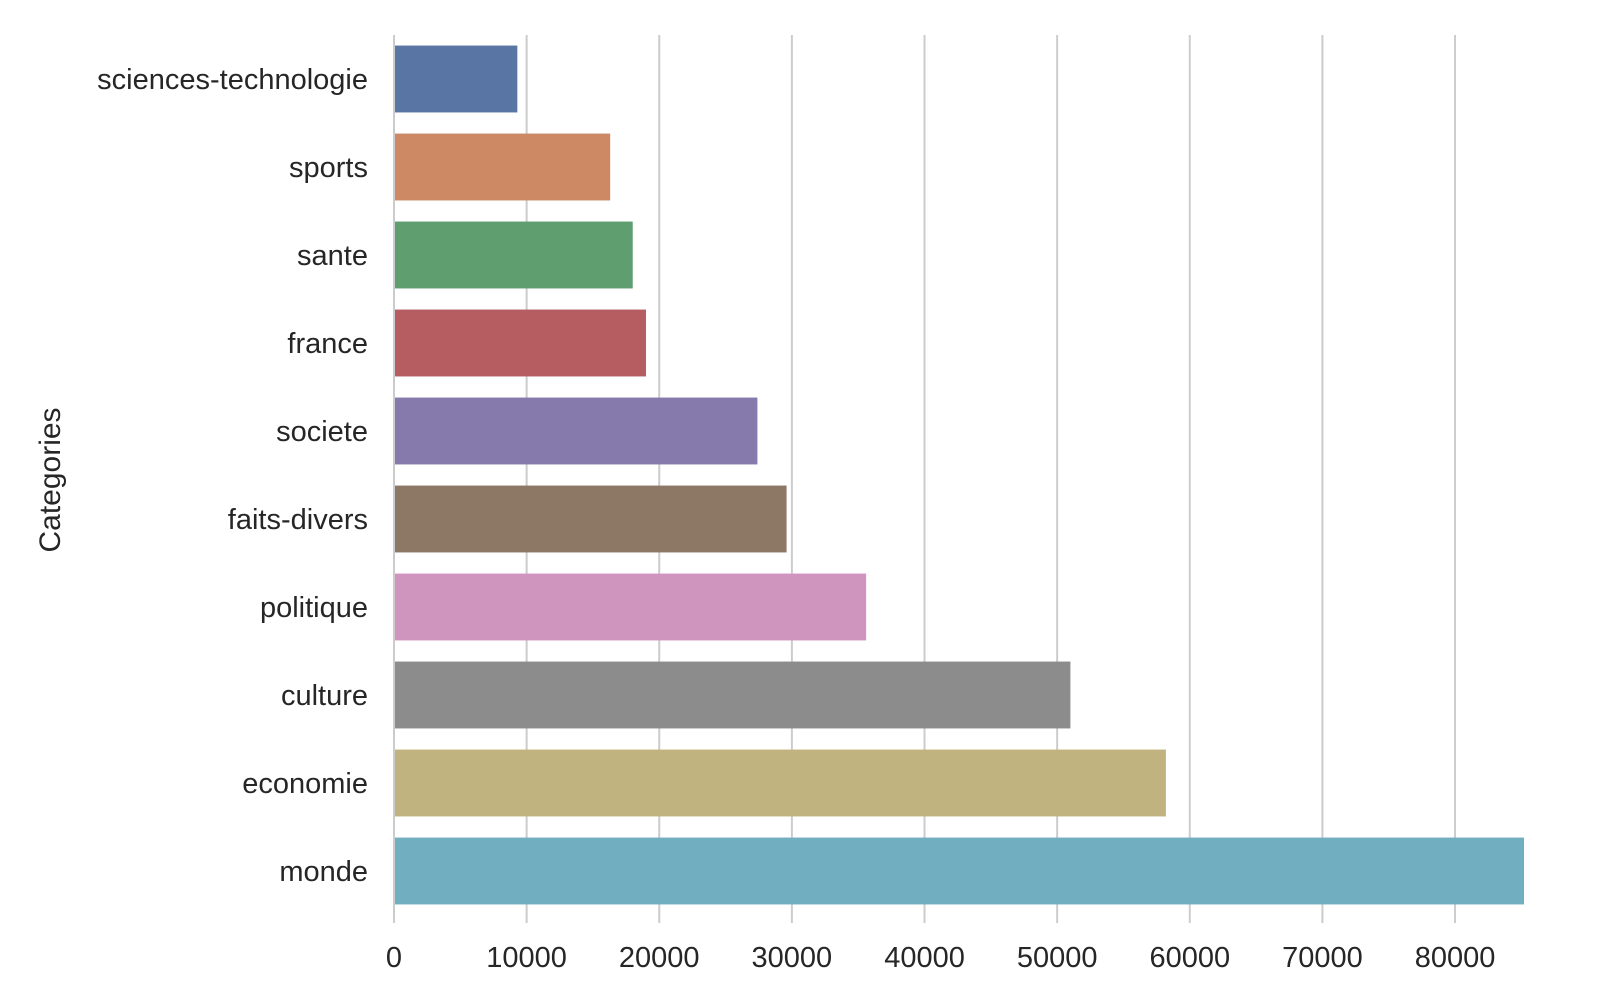  Describe the element at coordinates (780, 783) in the screenshot. I see `bar-economie` at that location.